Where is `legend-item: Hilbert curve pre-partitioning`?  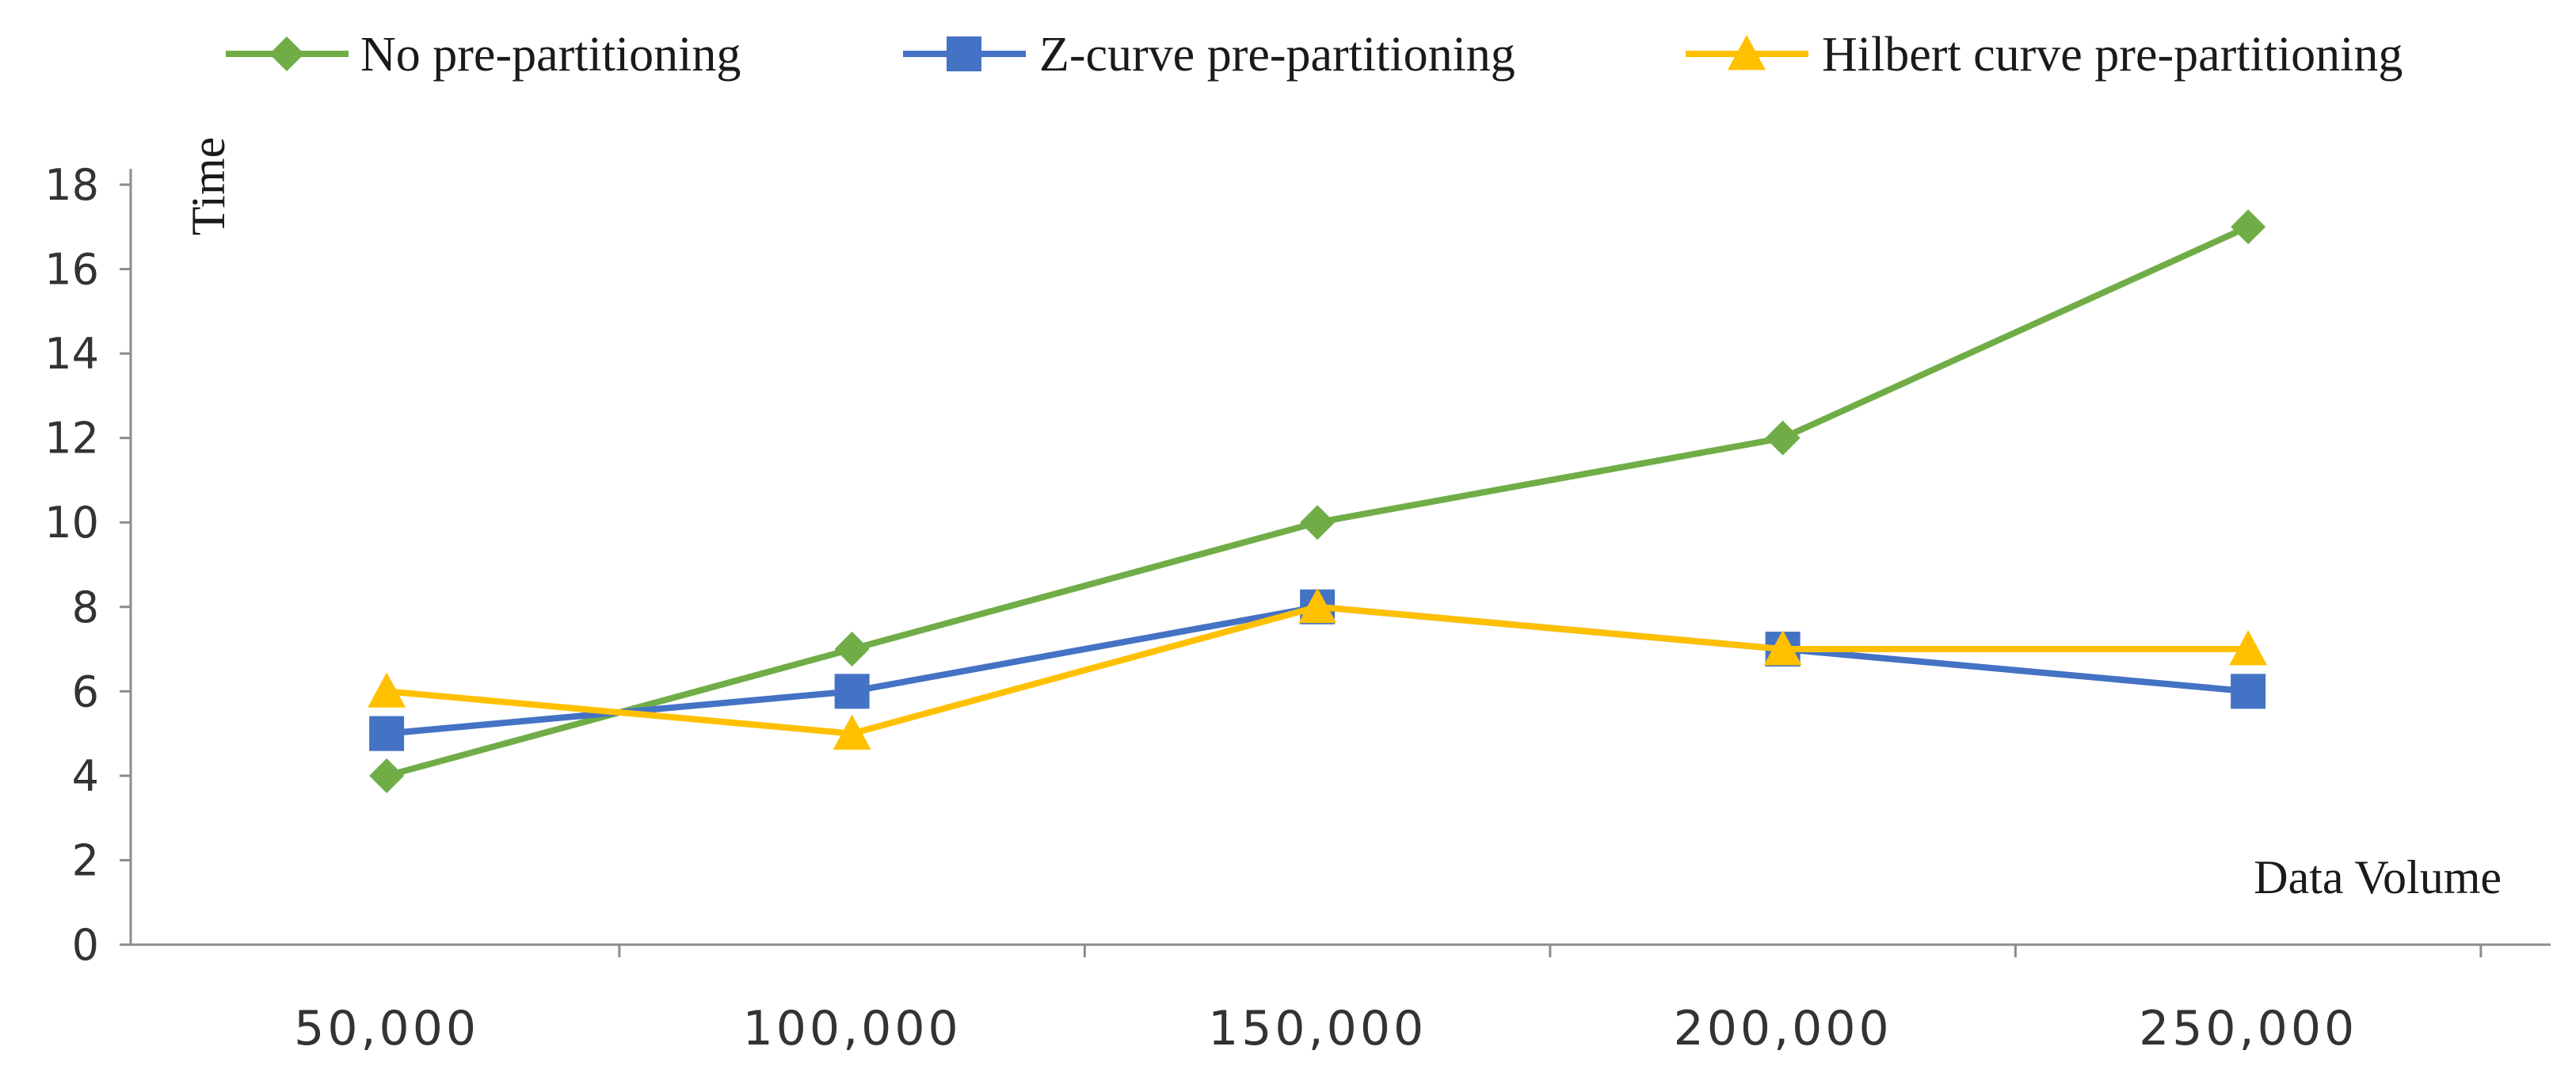
legend-item: Hilbert curve pre-partitioning is located at coordinates (2045, 55).